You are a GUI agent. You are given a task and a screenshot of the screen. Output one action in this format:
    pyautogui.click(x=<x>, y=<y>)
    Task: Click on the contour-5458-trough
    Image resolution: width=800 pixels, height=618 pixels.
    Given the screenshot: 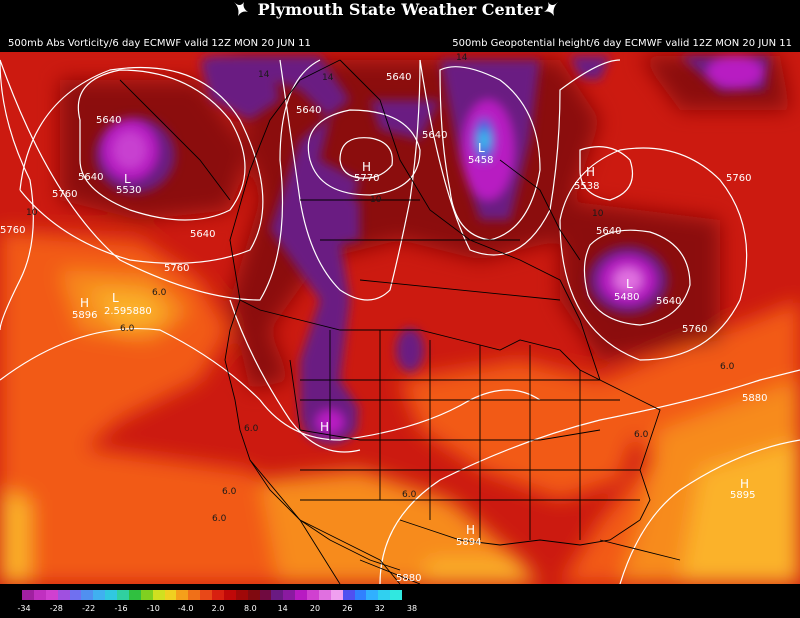 What is the action you would take?
    pyautogui.click(x=490, y=153)
    